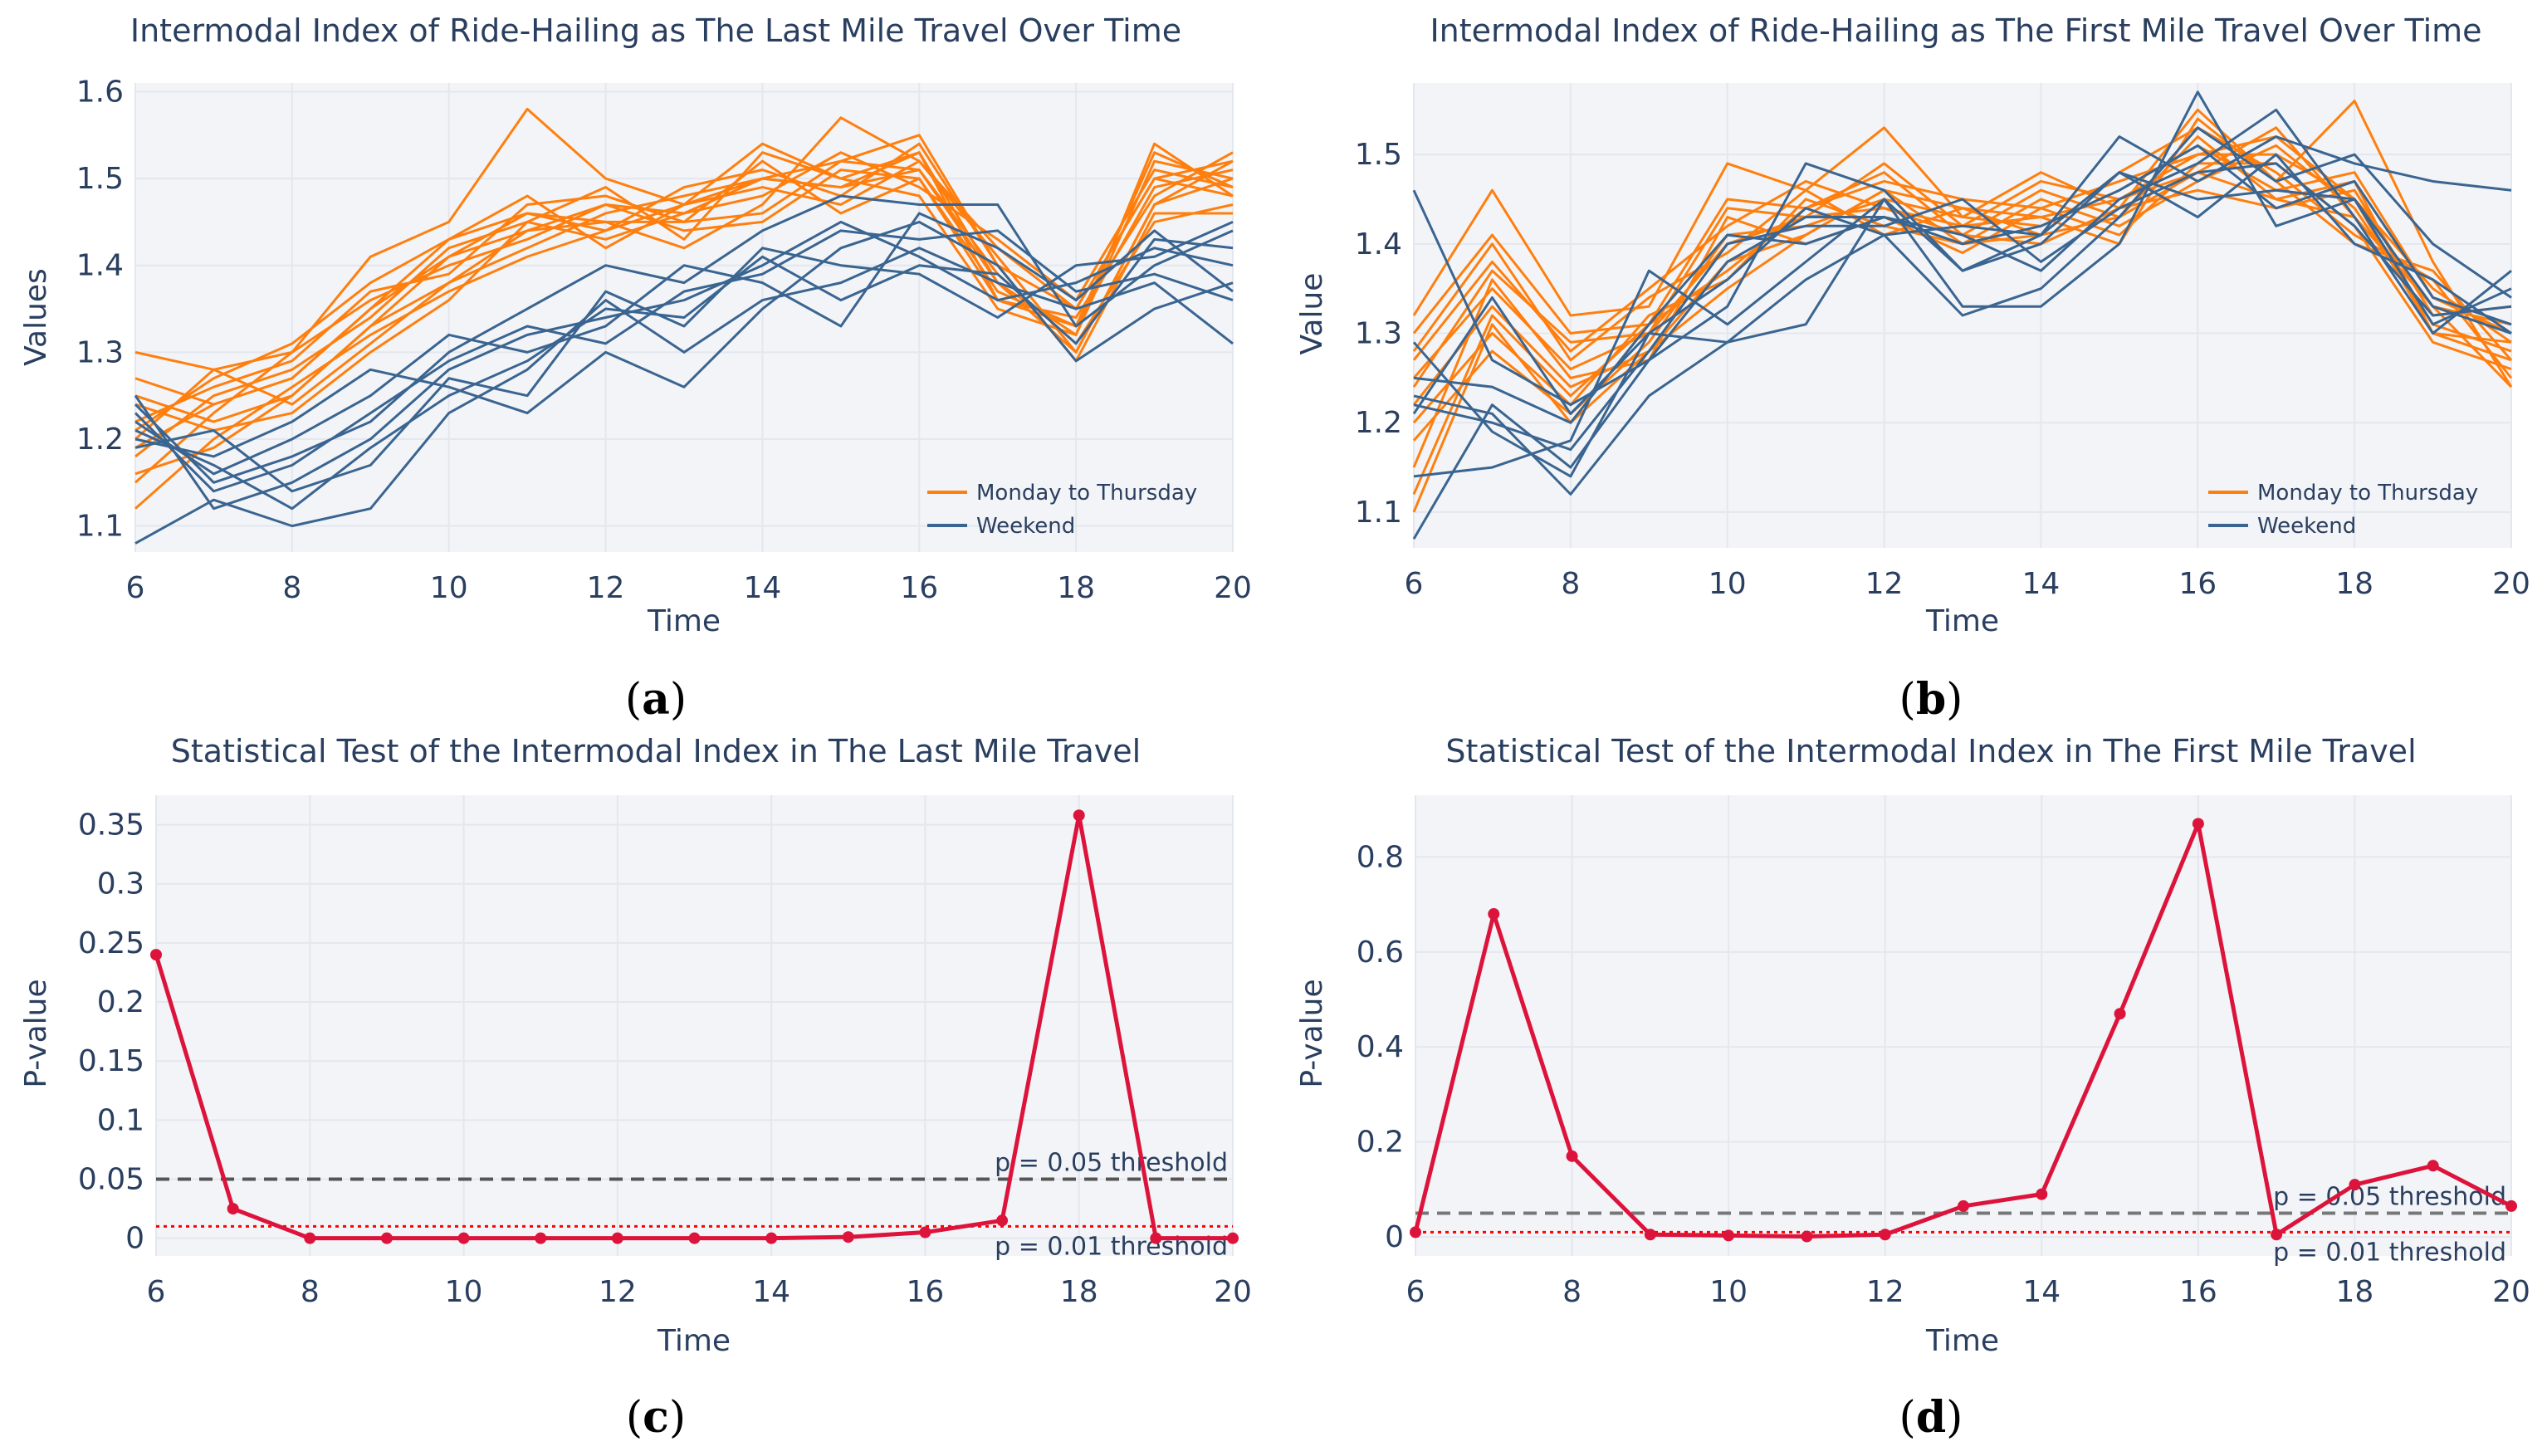  What do you see at coordinates (36, 317) in the screenshot?
I see `y-axis-label: Values` at bounding box center [36, 317].